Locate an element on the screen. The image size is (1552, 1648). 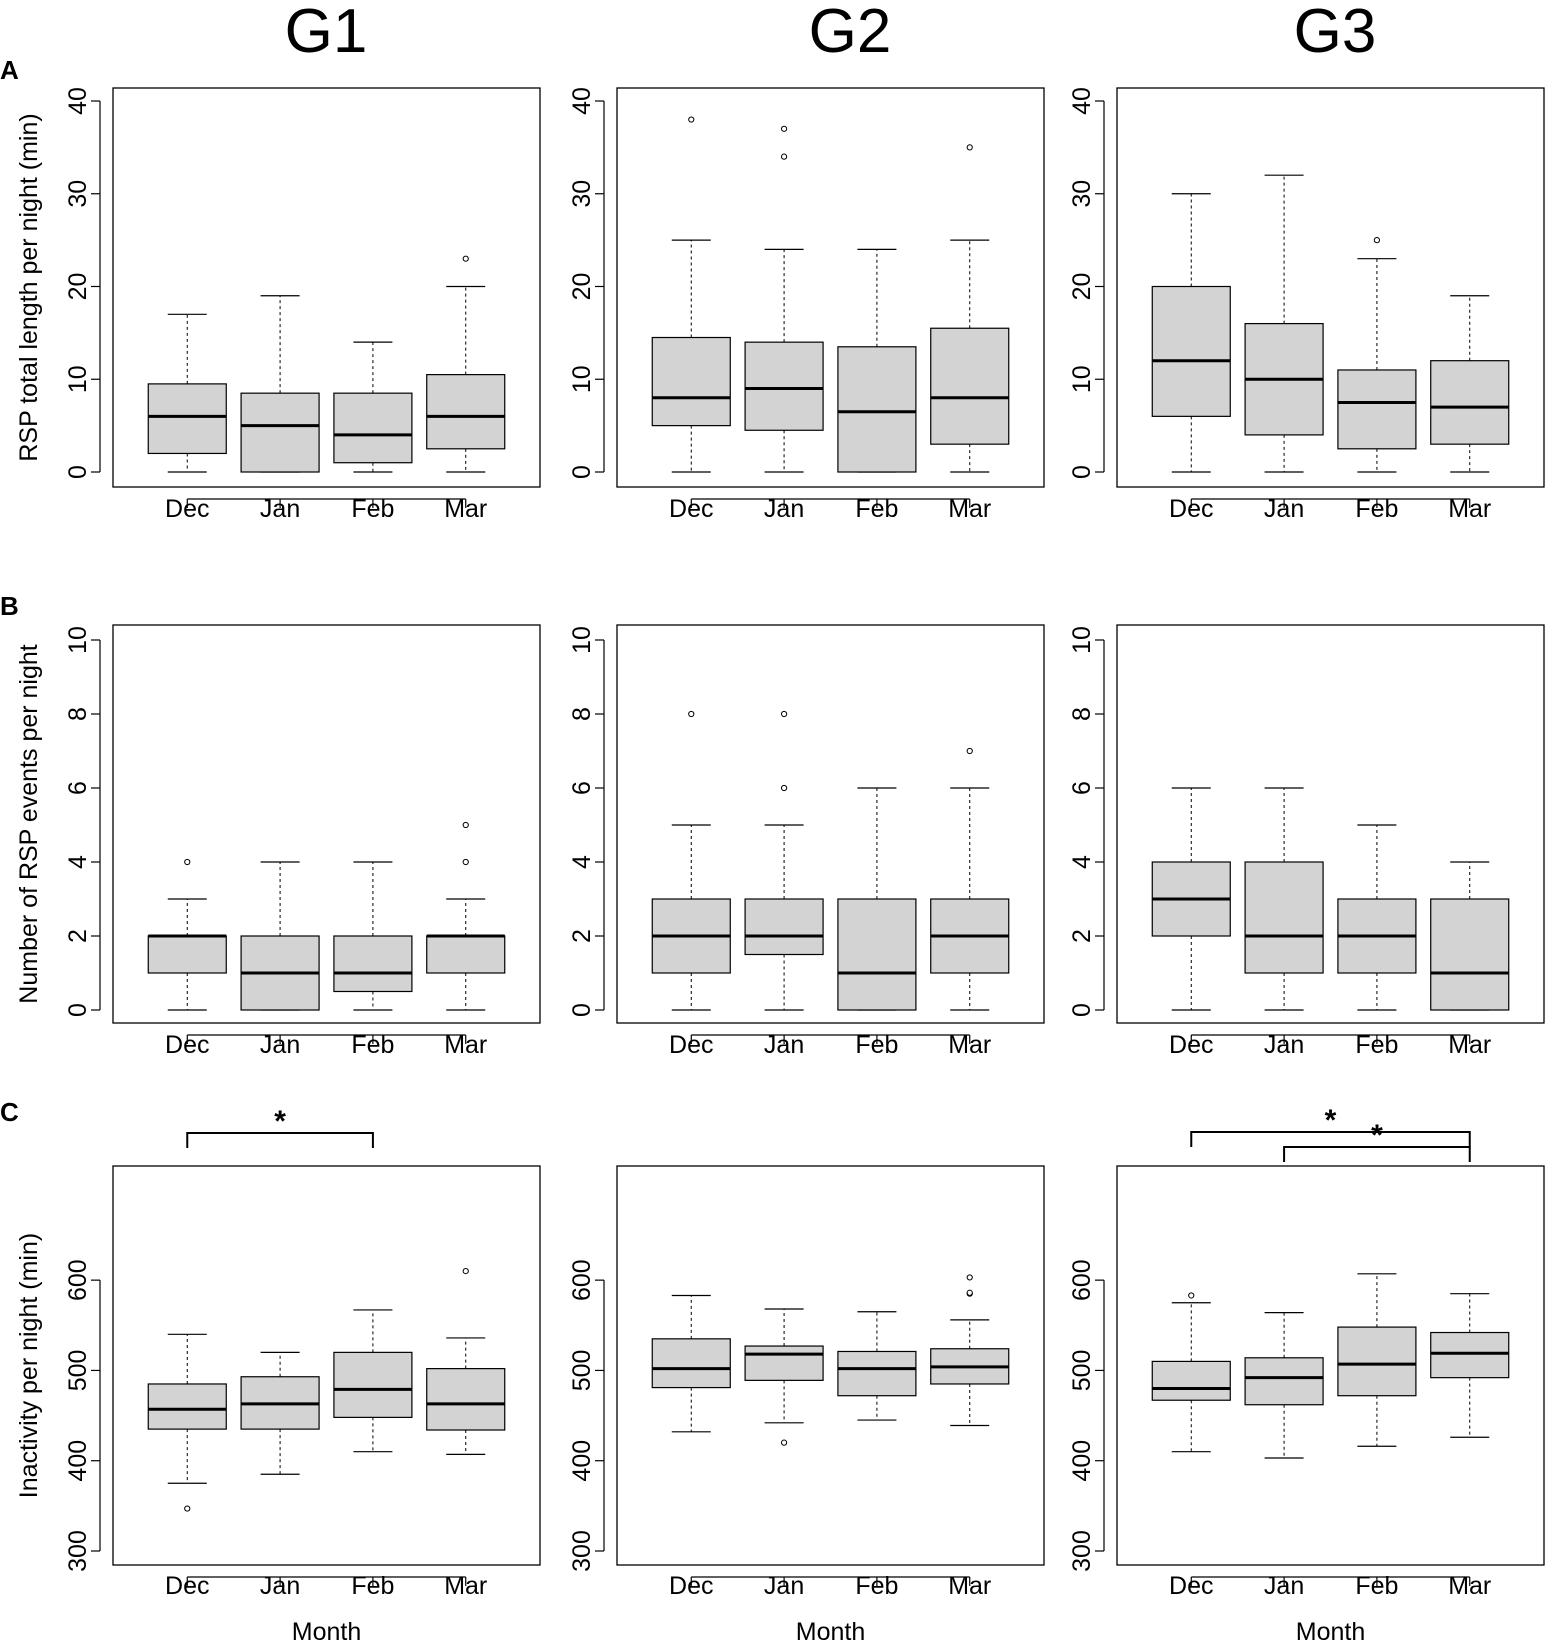
box-dec is located at coordinates (691, 860).